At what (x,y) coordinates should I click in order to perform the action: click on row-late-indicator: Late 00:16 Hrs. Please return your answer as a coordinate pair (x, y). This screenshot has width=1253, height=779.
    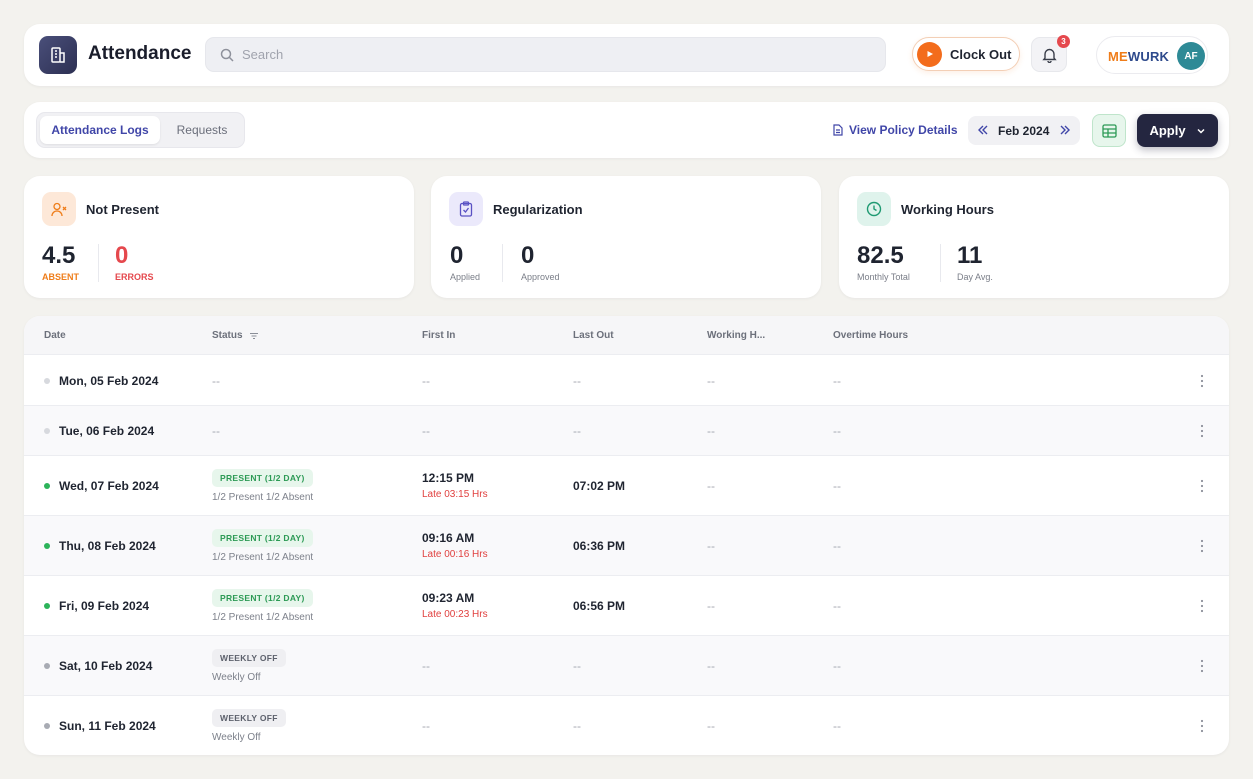
    Looking at the image, I should click on (455, 554).